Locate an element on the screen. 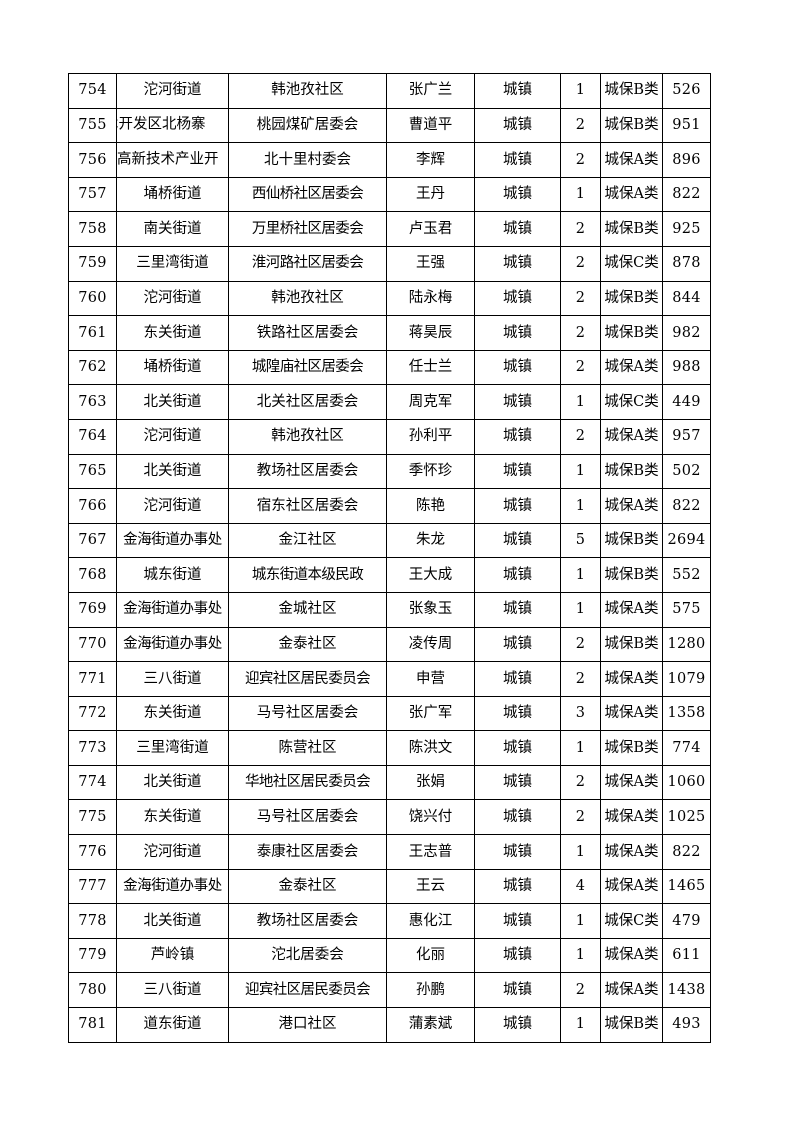  table-row: 767 金海街道办事处 金江社区 朱龙 城镇 5 城保B类 2694 is located at coordinates (389, 540).